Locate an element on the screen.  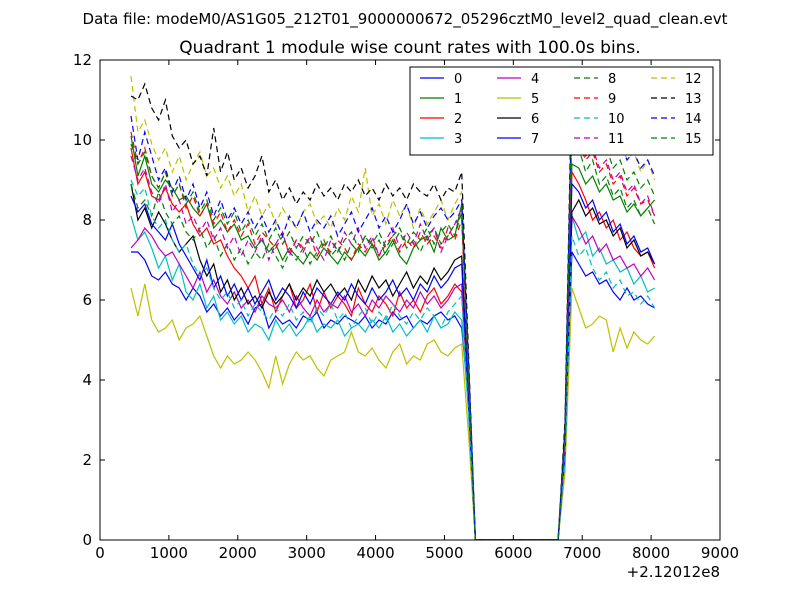
y-tick-label-5: 10 is located at coordinates (82, 140).